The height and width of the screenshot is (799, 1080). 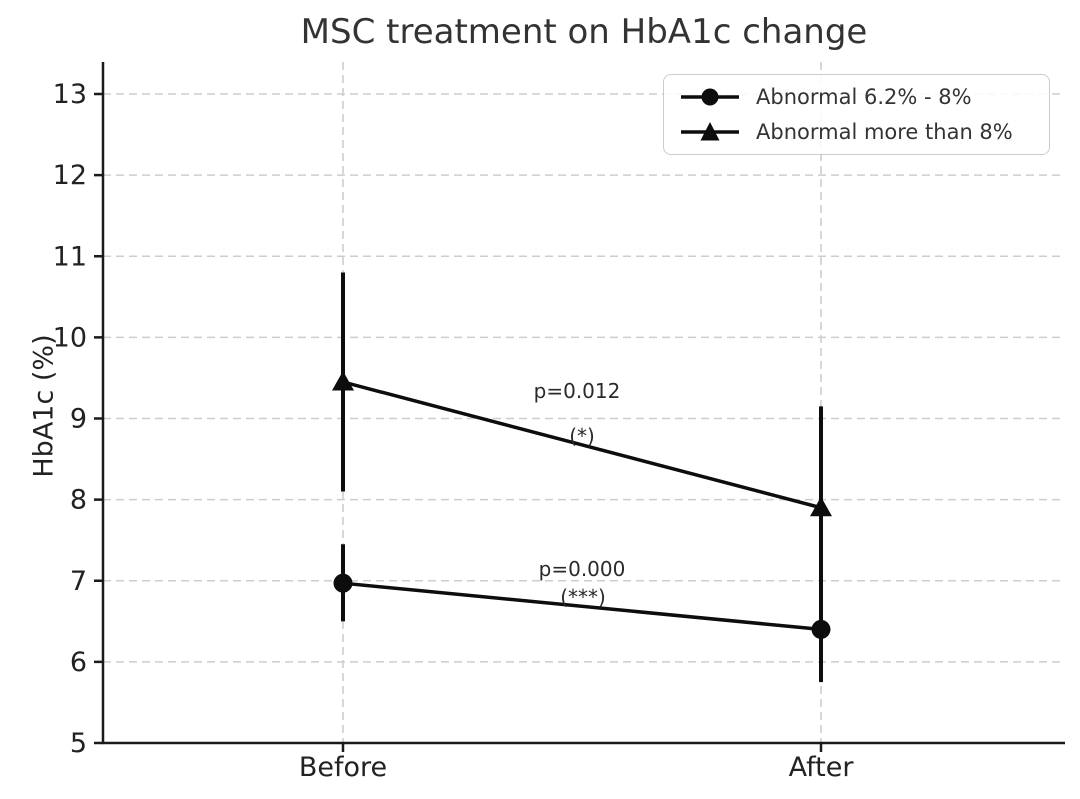 What do you see at coordinates (78, 581) in the screenshot?
I see `y-tick-label: 7` at bounding box center [78, 581].